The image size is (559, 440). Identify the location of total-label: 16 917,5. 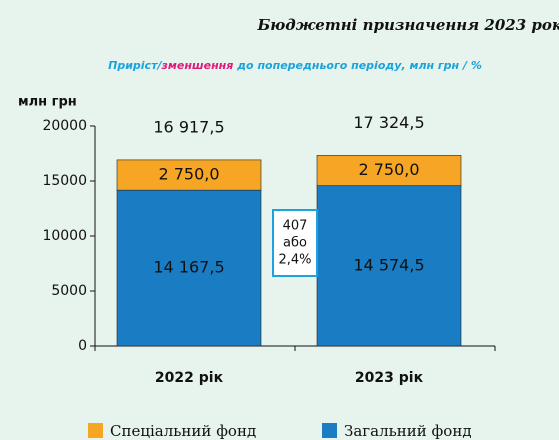
(188, 126).